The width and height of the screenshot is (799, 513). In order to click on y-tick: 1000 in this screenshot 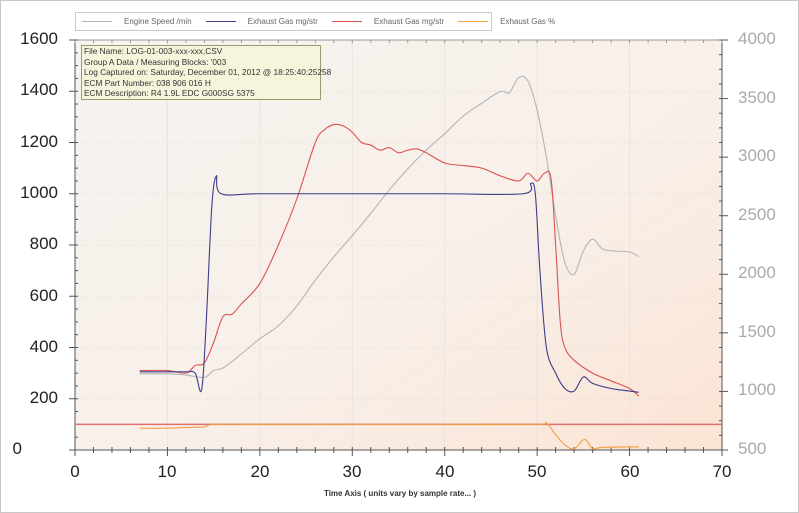, I will do `click(39, 192)`.